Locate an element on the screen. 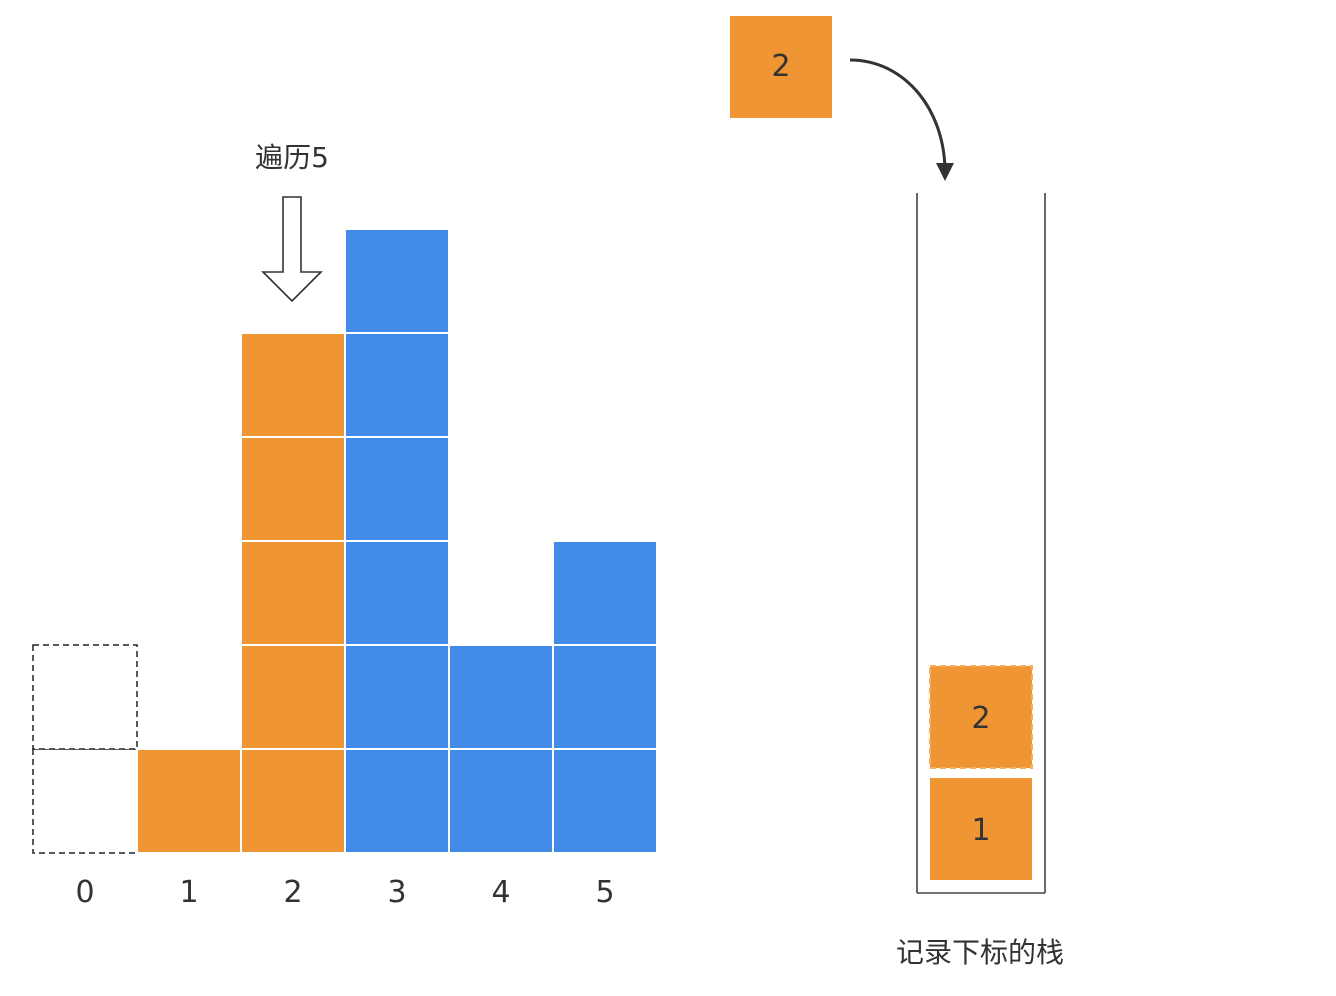 Image resolution: width=1336 pixels, height=996 pixels. stack-item-2-value: 2 is located at coordinates (980, 718).